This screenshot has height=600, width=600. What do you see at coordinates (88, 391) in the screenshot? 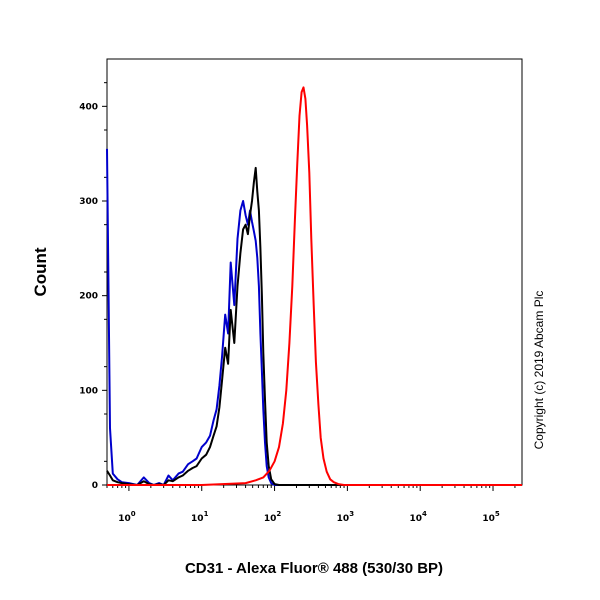
I see `y-tick-label: 100` at bounding box center [88, 391].